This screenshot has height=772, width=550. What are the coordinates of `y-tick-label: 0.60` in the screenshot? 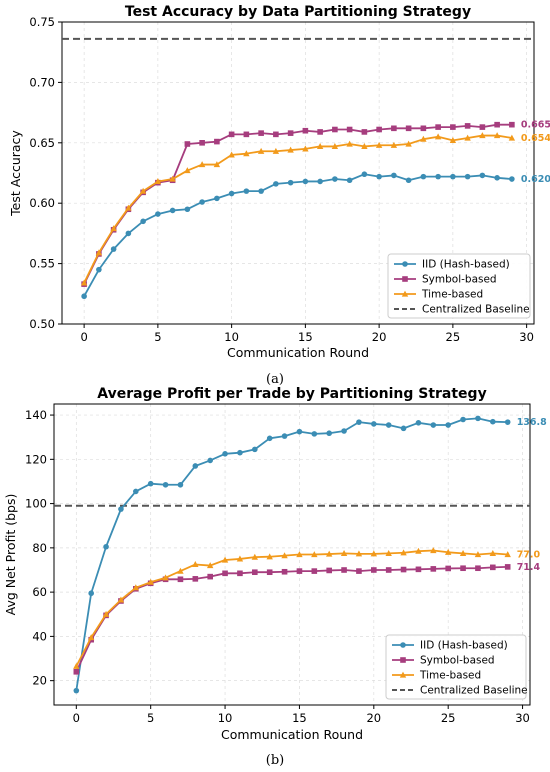 It's located at (42, 203).